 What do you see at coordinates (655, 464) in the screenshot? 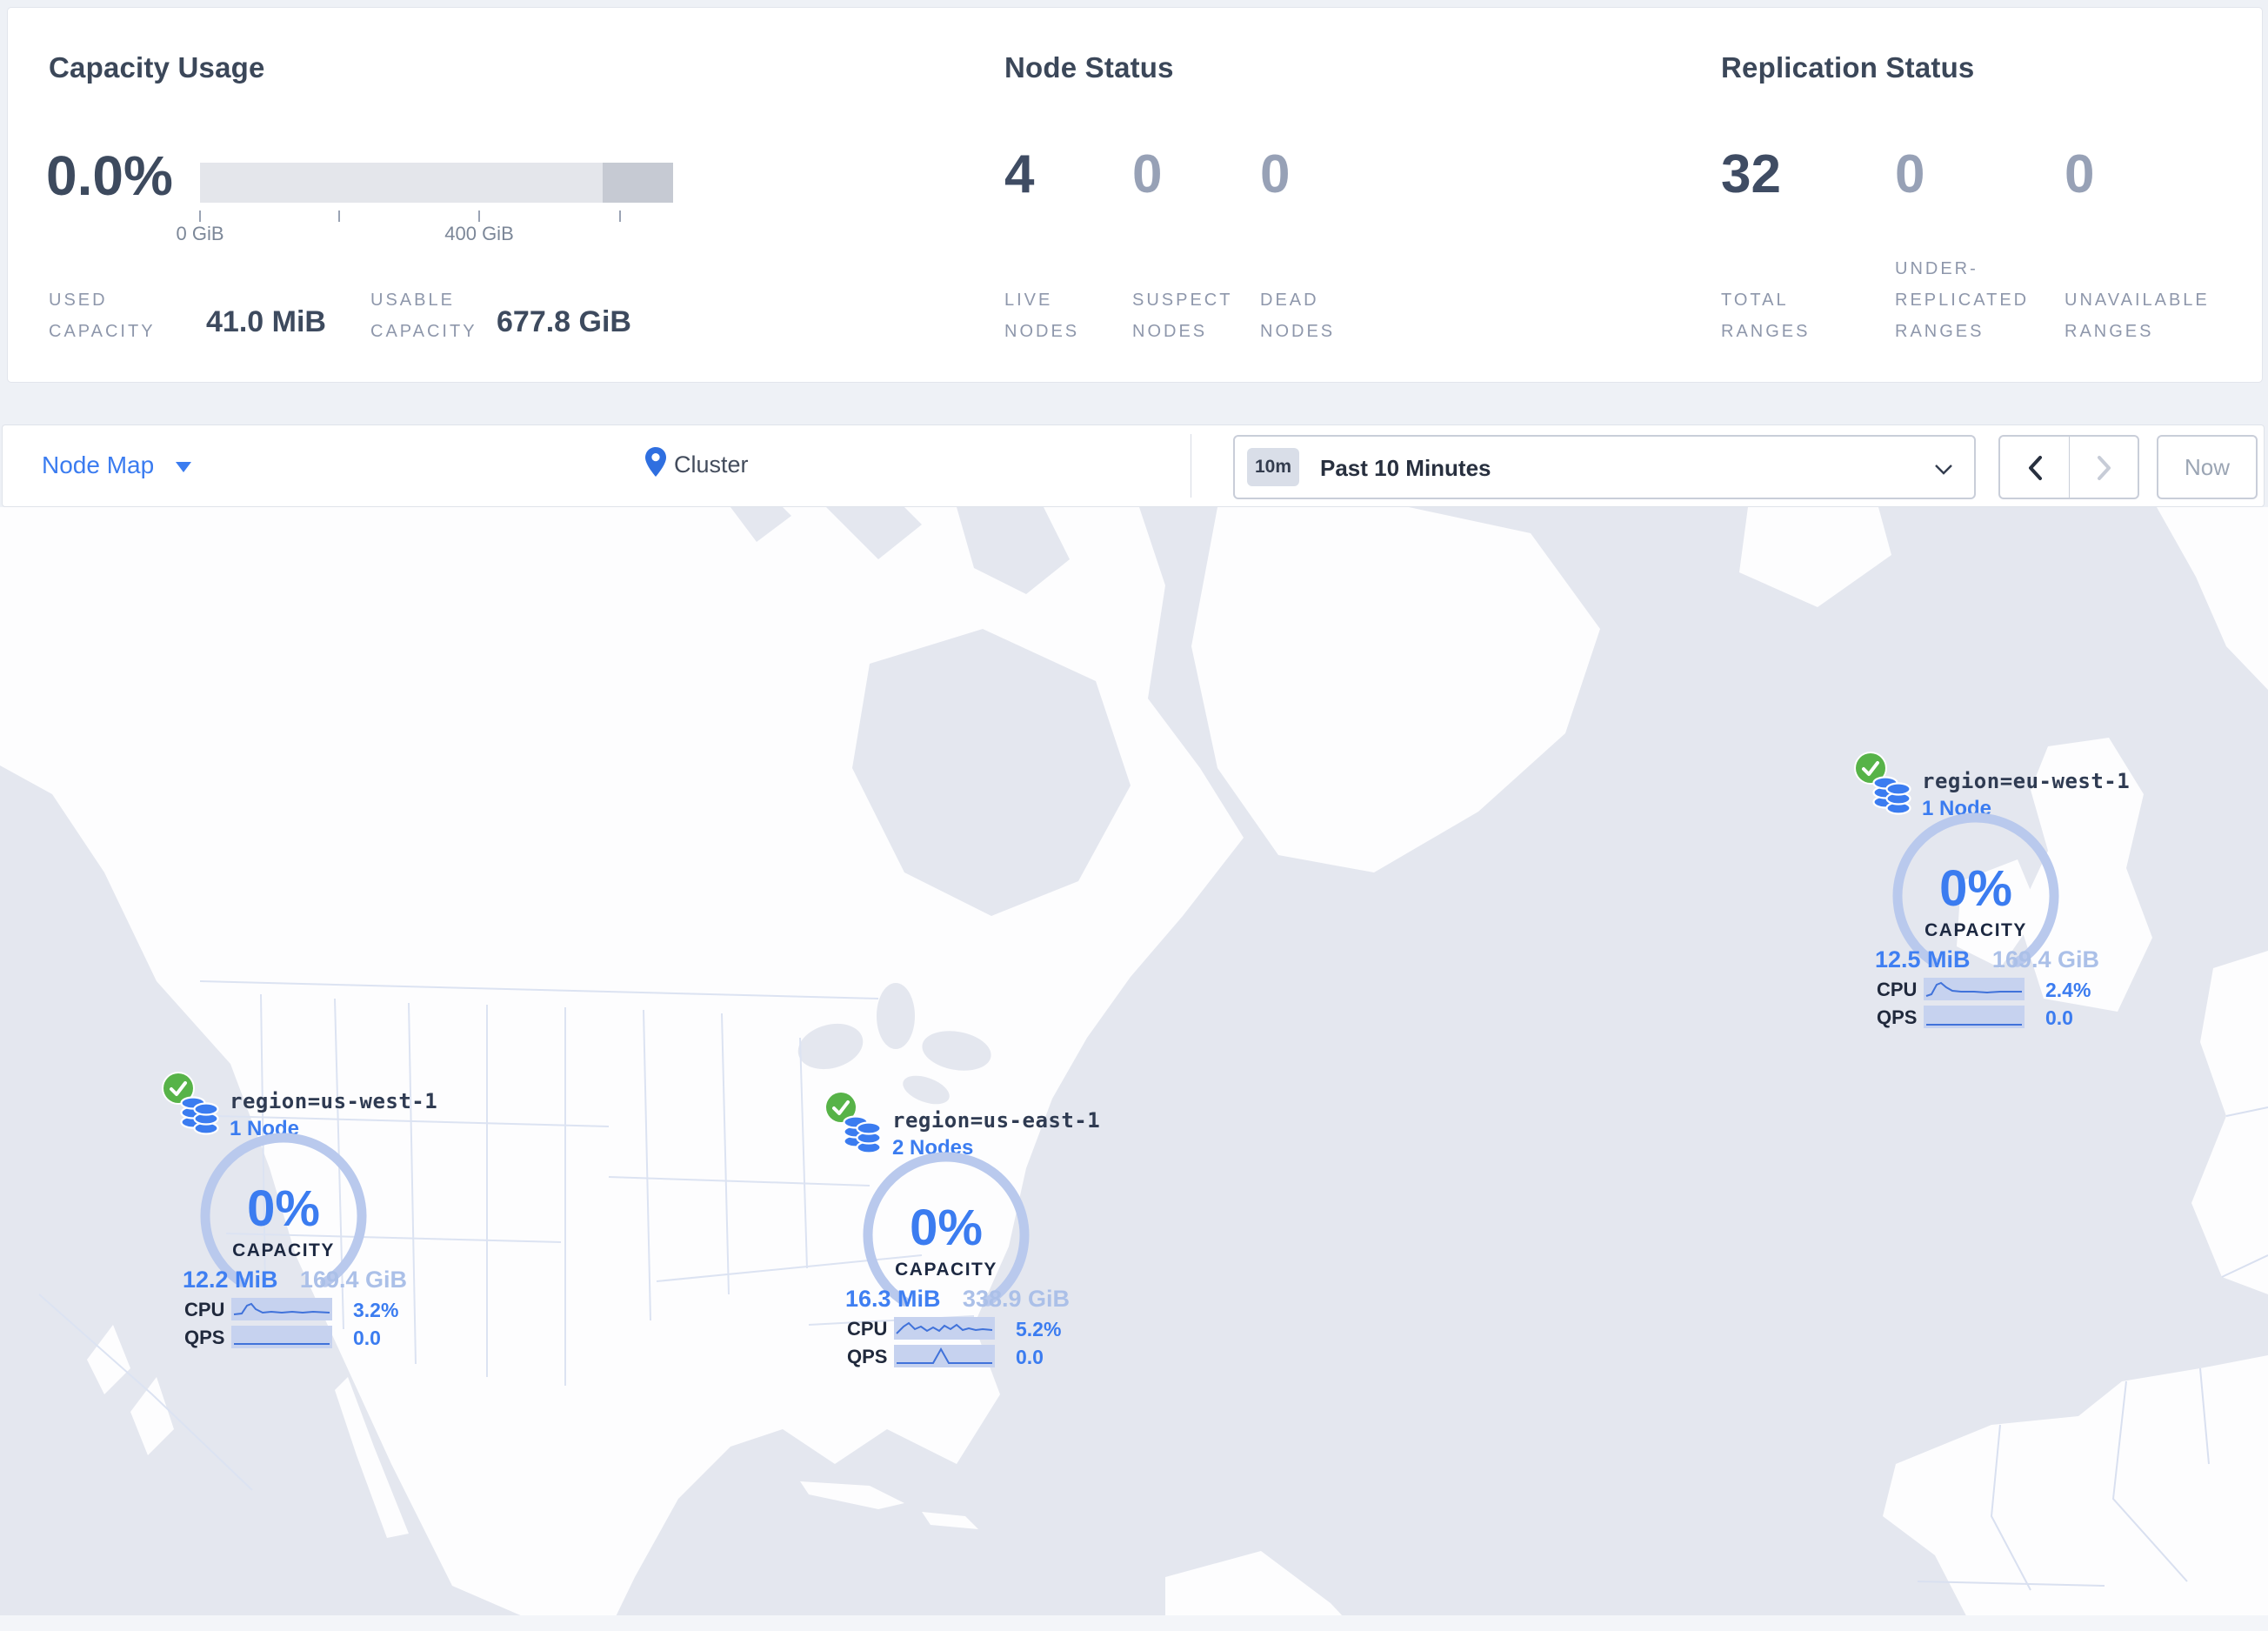
I see `location-pin-icon` at bounding box center [655, 464].